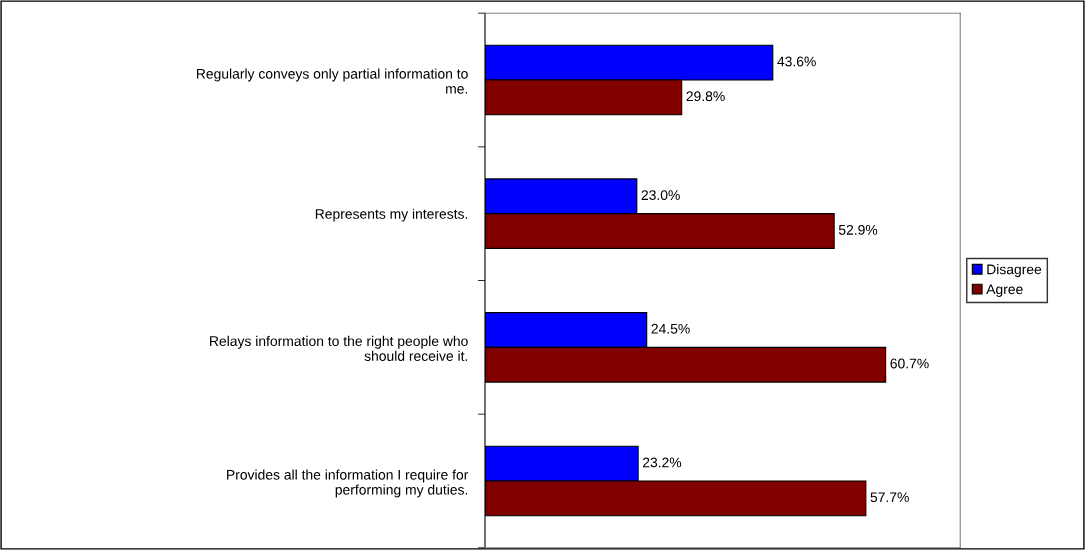 The image size is (1085, 550). What do you see at coordinates (889, 497) in the screenshot?
I see `data-label: 57.7%` at bounding box center [889, 497].